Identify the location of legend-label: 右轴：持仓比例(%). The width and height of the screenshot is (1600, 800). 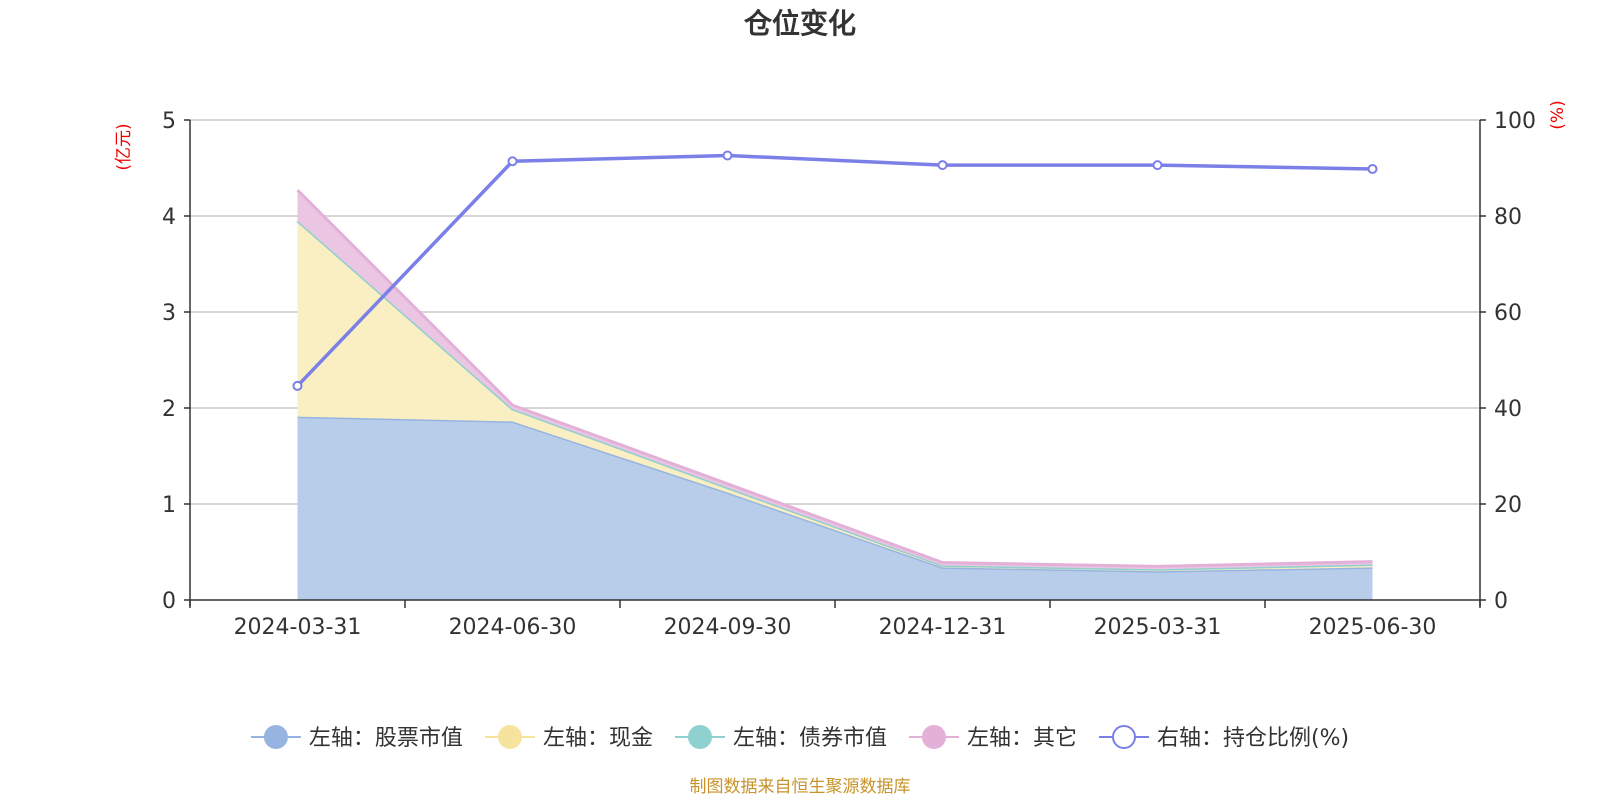
(1253, 738).